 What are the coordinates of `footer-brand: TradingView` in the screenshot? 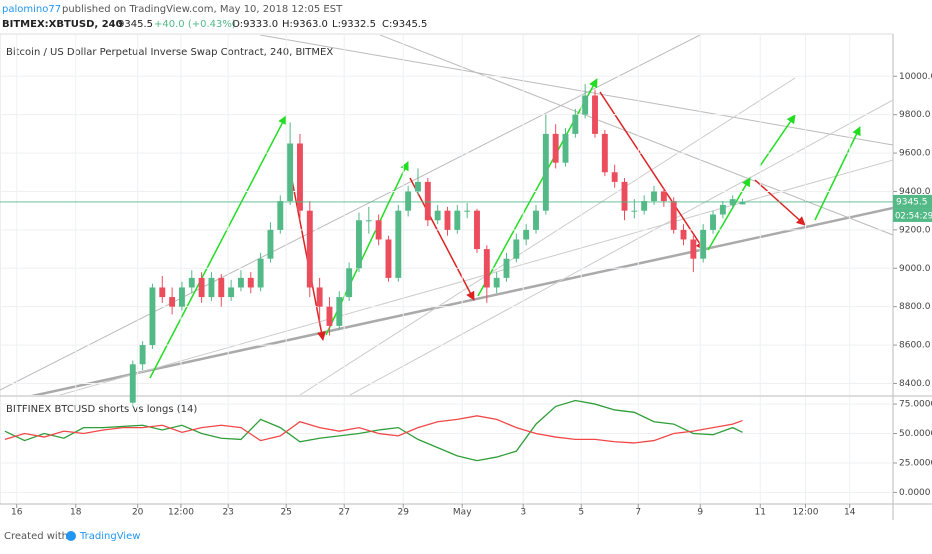 It's located at (109, 536).